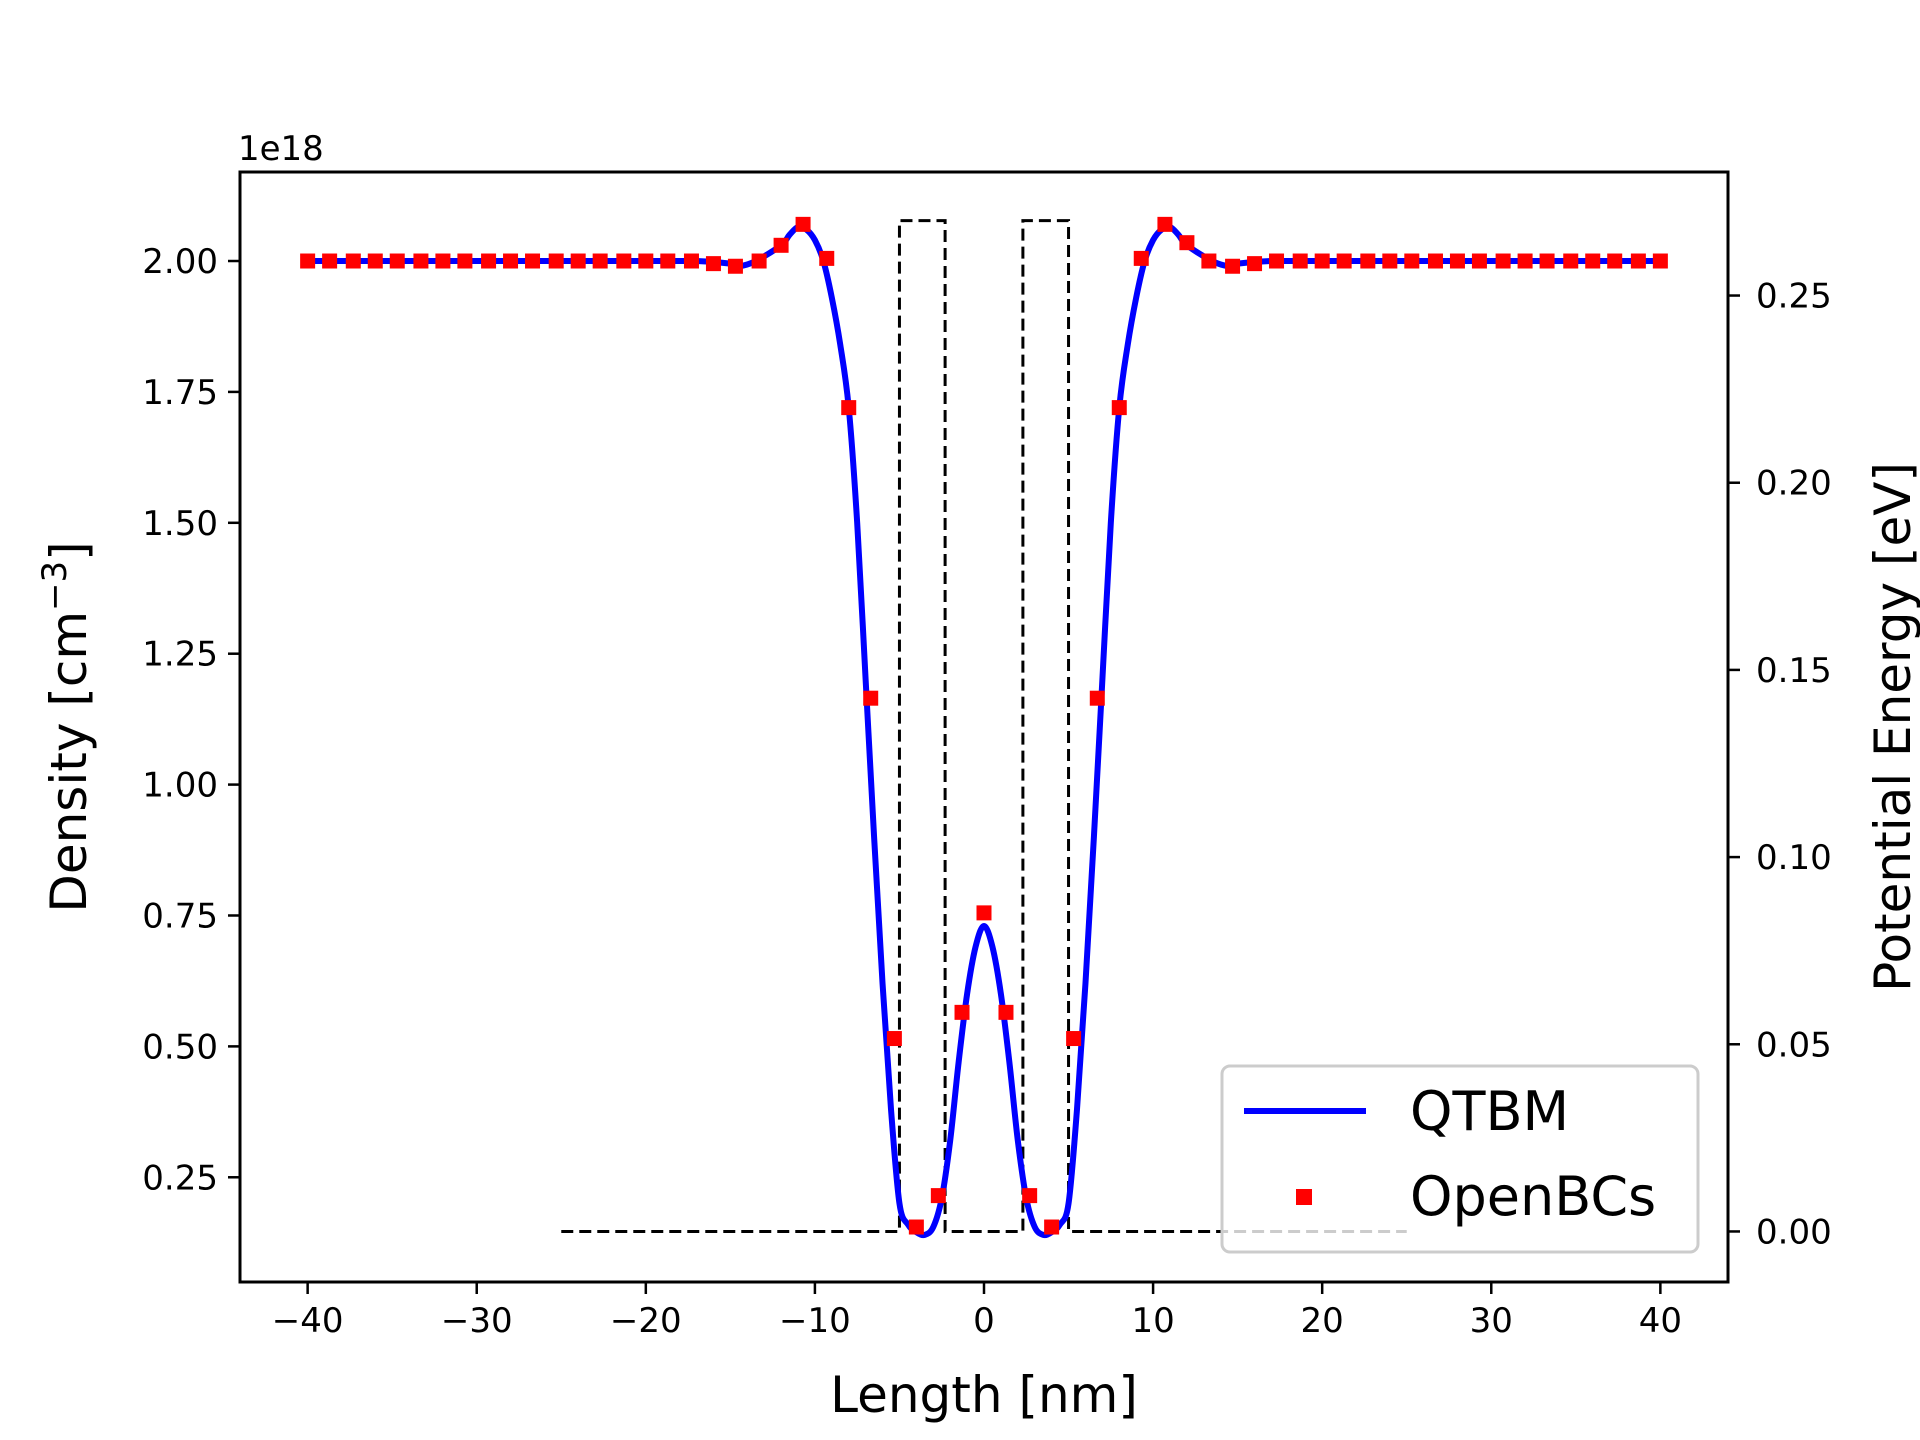 This screenshot has height=1440, width=1920. I want to click on left-y-tick-label: 0.25, so click(180, 1178).